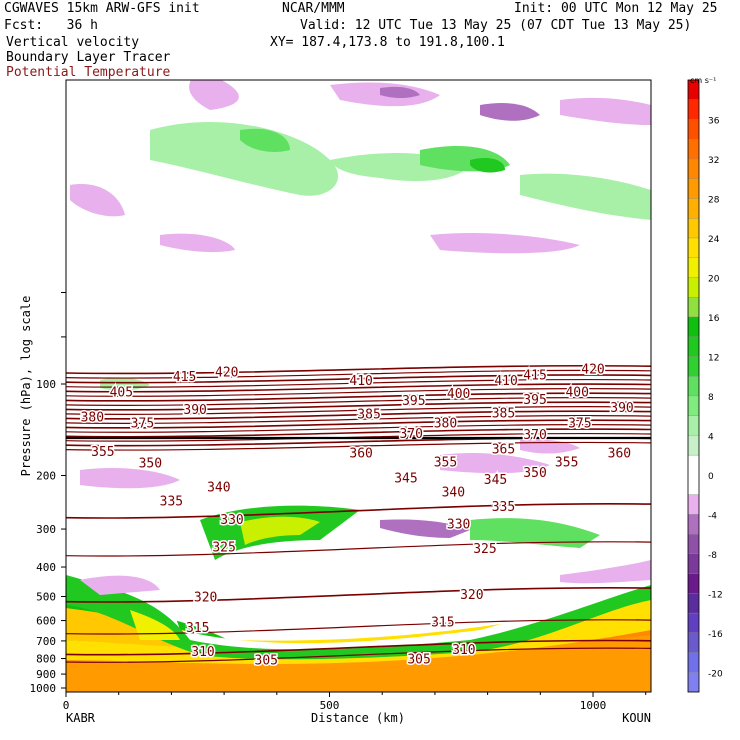 This screenshot has width=740, height=740. What do you see at coordinates (714, 200) in the screenshot?
I see `colorbar-tick-label: 28` at bounding box center [714, 200].